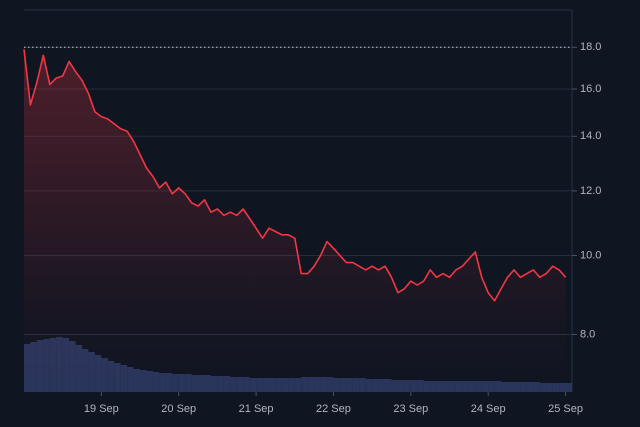 The height and width of the screenshot is (427, 640). What do you see at coordinates (590, 255) in the screenshot?
I see `y-tick-label: 10.0` at bounding box center [590, 255].